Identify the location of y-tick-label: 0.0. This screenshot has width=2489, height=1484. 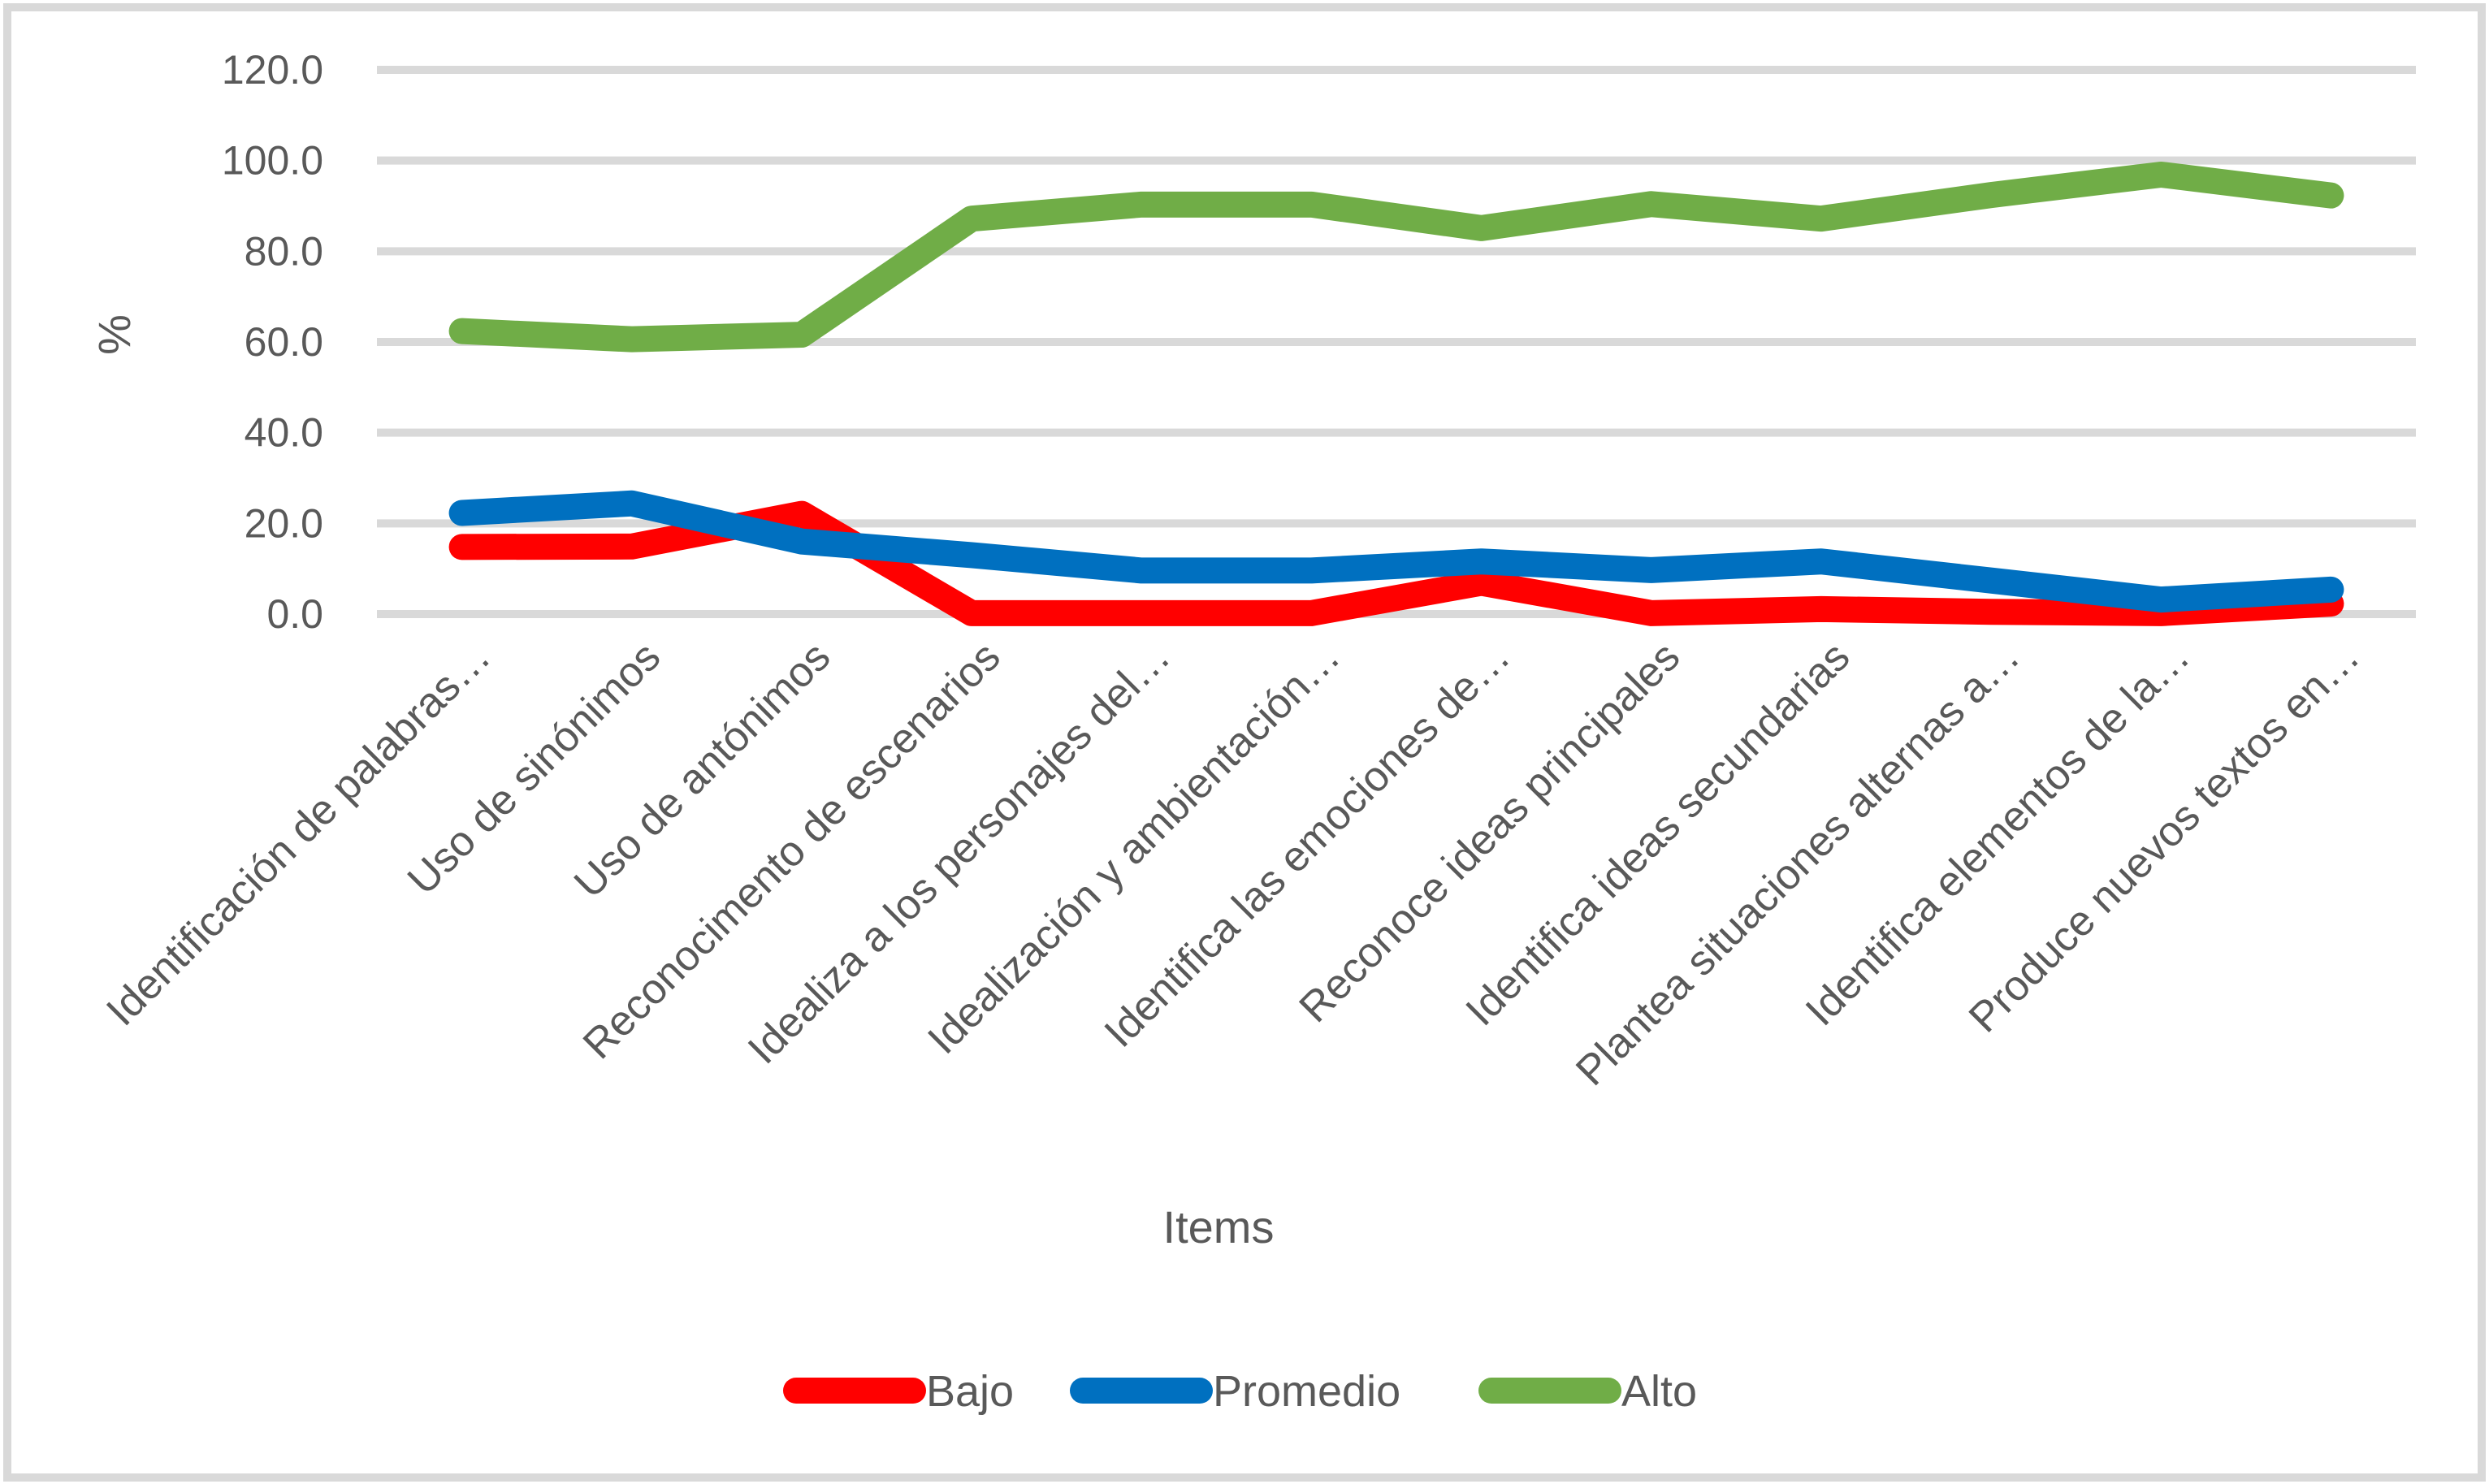
(294, 614).